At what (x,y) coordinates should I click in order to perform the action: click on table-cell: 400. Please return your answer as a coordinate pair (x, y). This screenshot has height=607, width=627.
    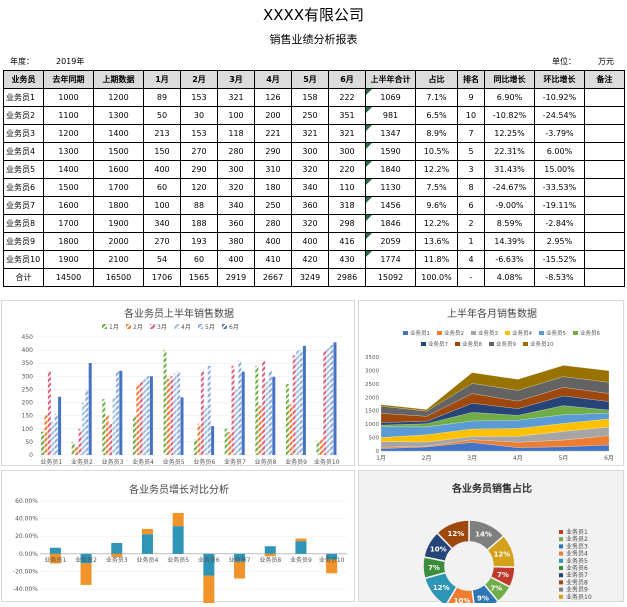
    Looking at the image, I should click on (236, 259).